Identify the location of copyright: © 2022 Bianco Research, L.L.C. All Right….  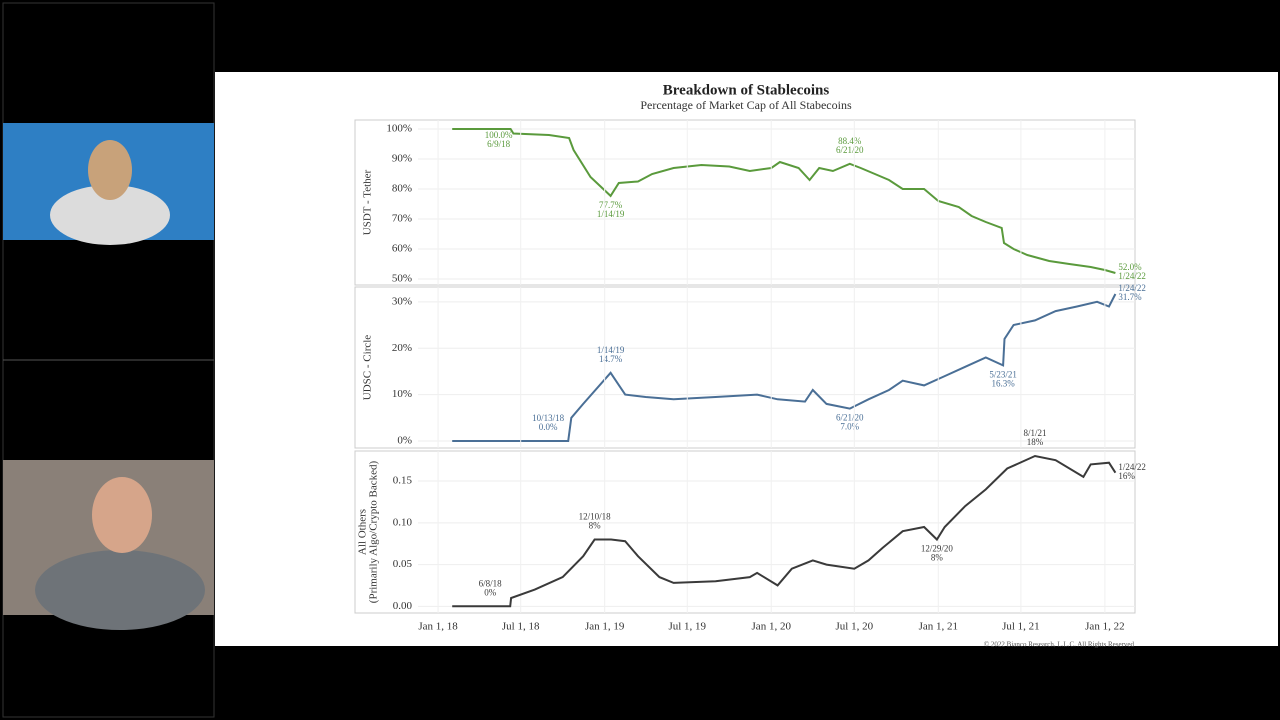
(1059, 645).